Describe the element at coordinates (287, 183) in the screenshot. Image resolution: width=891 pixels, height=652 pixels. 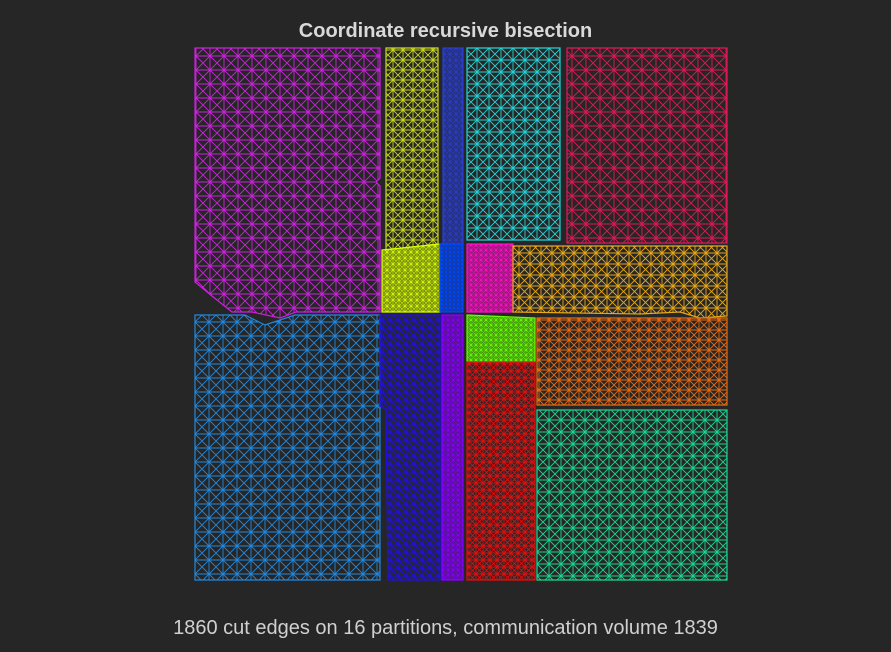
I see `partition-region-p1` at that location.